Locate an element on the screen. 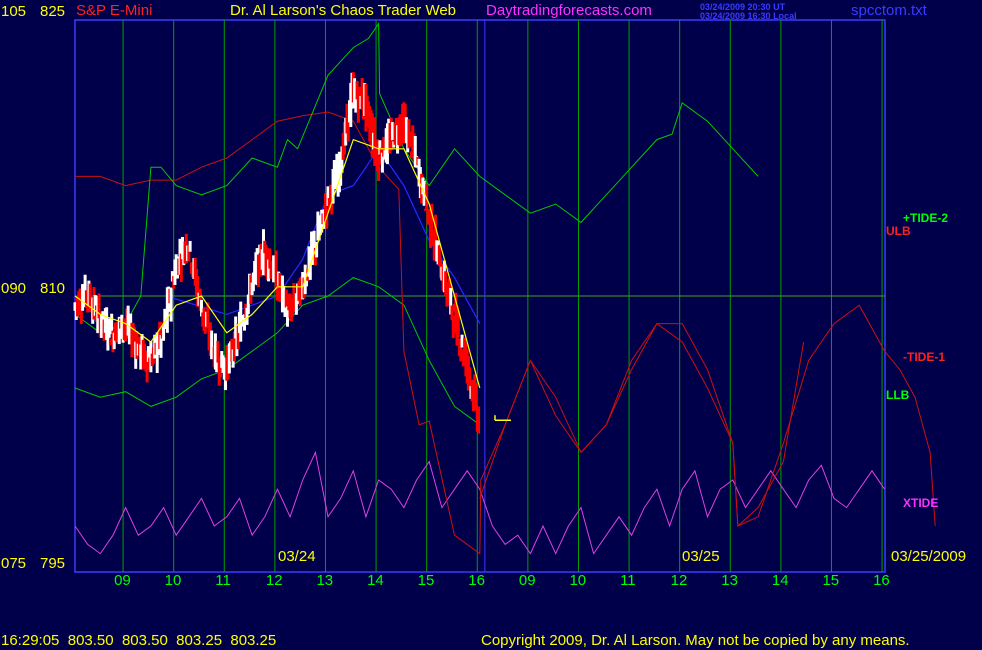  hour-label: 12 is located at coordinates (679, 580).